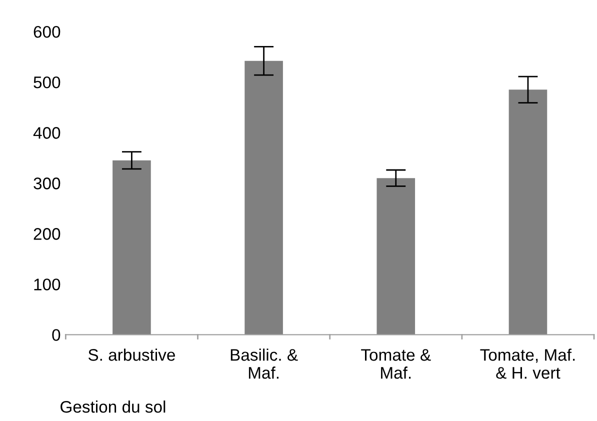  Describe the element at coordinates (47, 234) in the screenshot. I see `y-tick-label: 200` at that location.